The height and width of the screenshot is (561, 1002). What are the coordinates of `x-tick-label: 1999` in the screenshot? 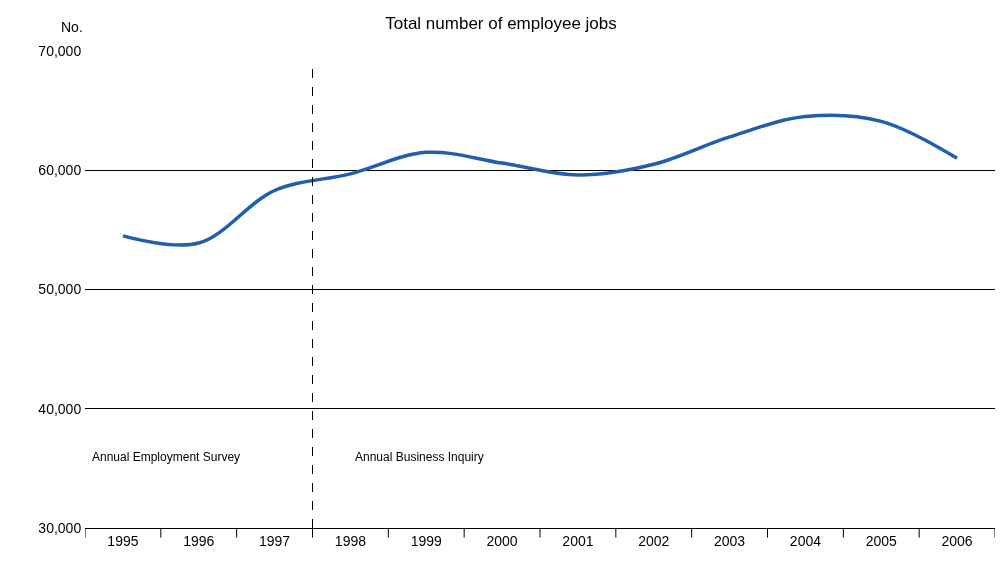 It's located at (426, 540).